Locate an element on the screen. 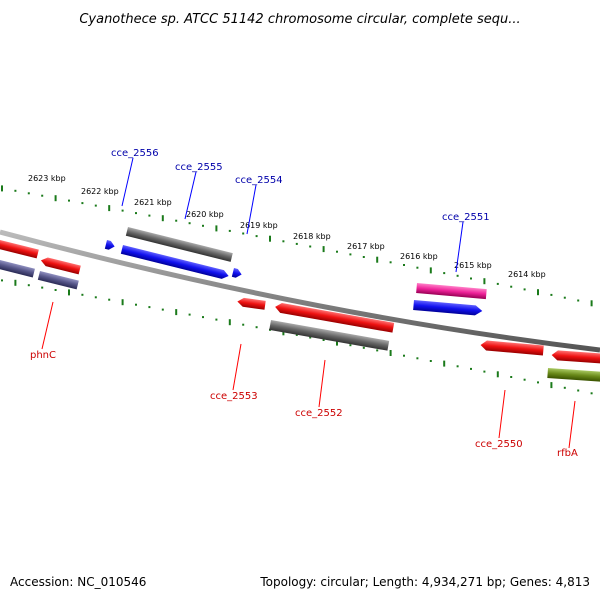 The width and height of the screenshot is (600, 600). ruler-label-2618: 2618 kbp is located at coordinates (312, 236).